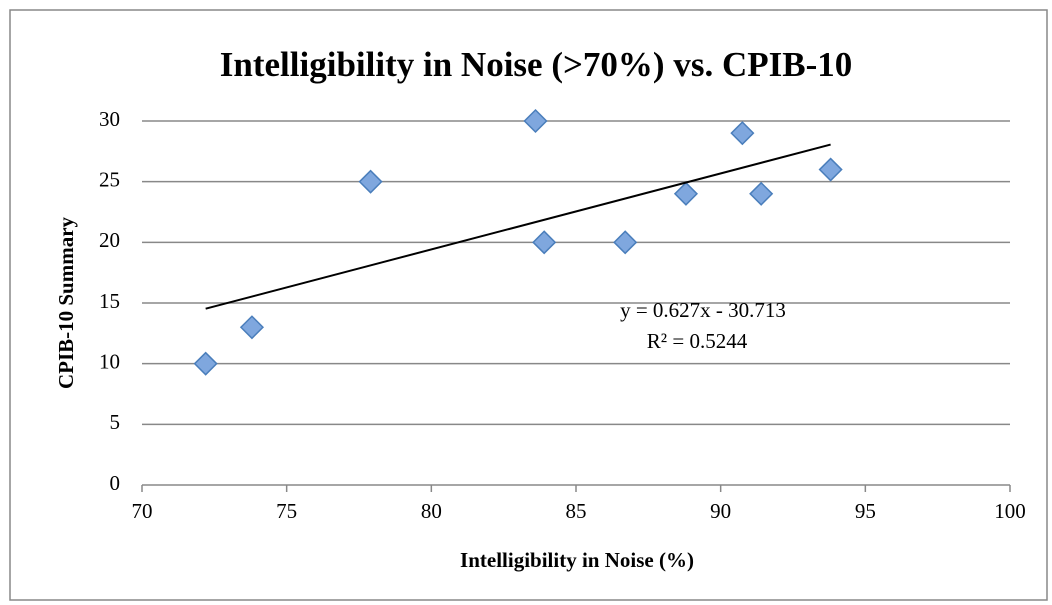  Describe the element at coordinates (109, 301) in the screenshot. I see `y-tick-label: 15` at that location.